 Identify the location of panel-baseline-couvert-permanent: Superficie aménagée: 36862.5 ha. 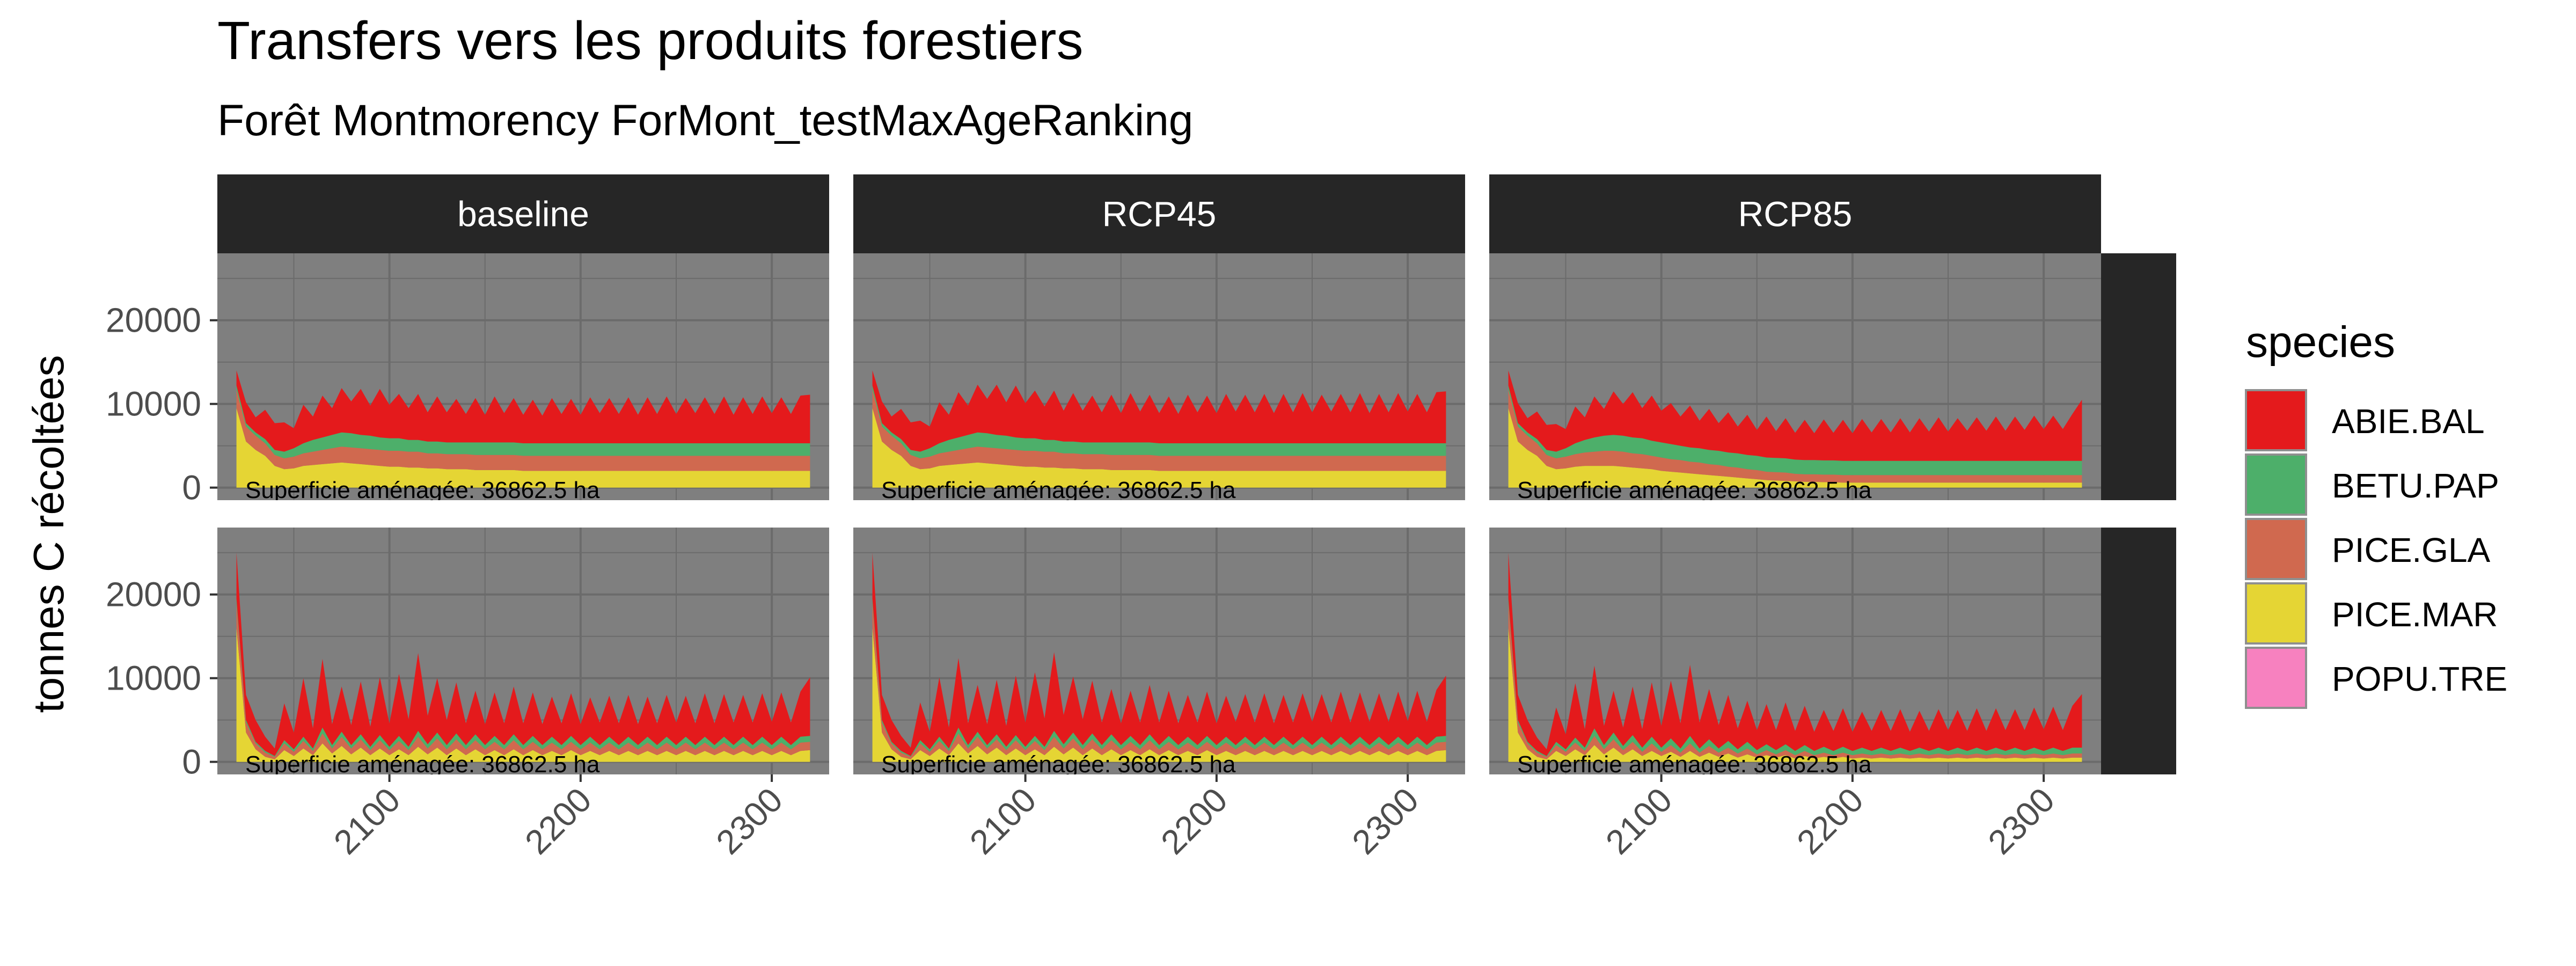
(523, 653).